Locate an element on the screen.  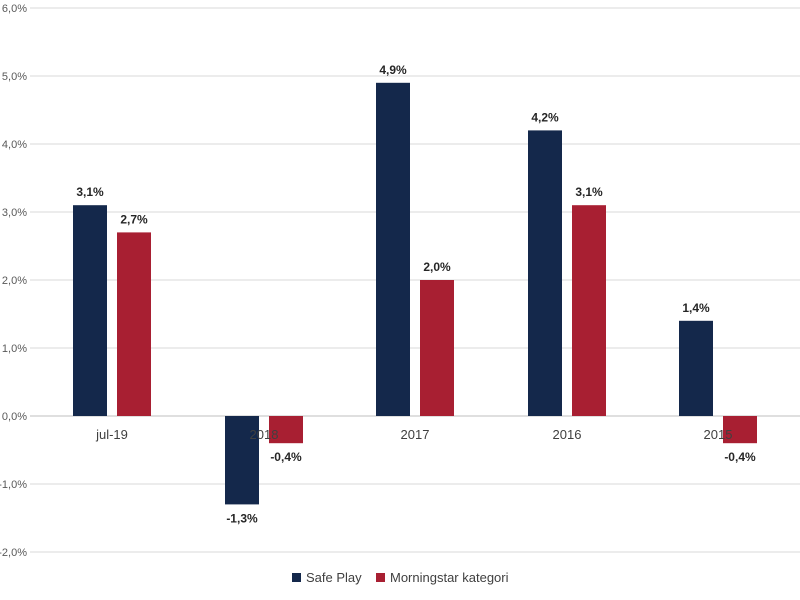
y-tick-label: 2,0% is located at coordinates (14, 281).